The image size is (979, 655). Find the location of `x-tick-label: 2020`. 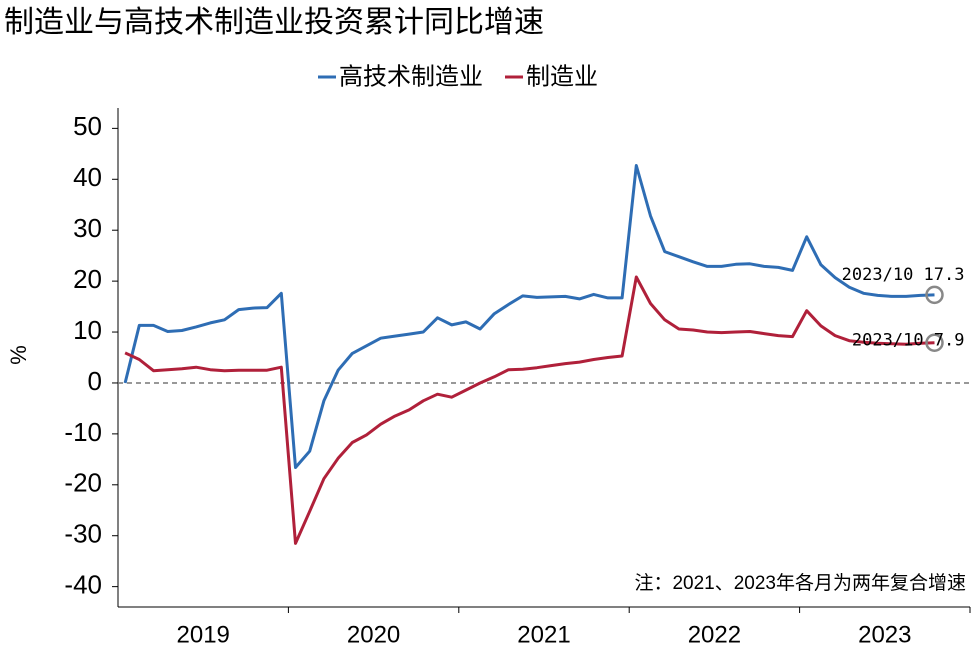

x-tick-label: 2020 is located at coordinates (373, 634).